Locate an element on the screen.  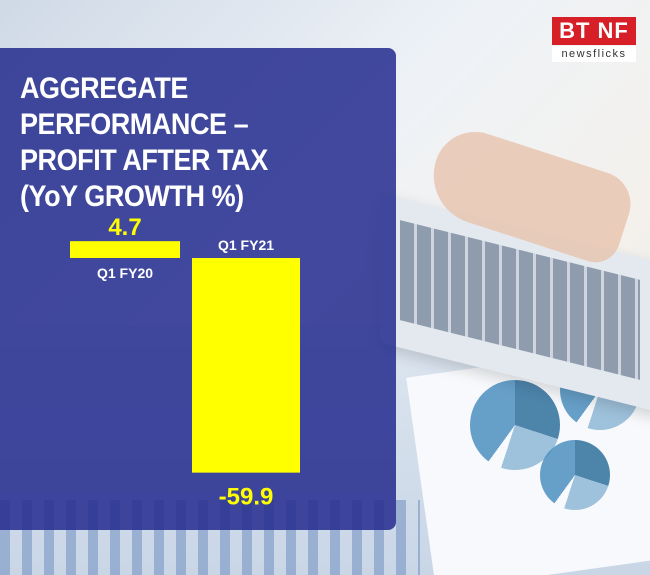
logo-mark: BT NF is located at coordinates (594, 31).